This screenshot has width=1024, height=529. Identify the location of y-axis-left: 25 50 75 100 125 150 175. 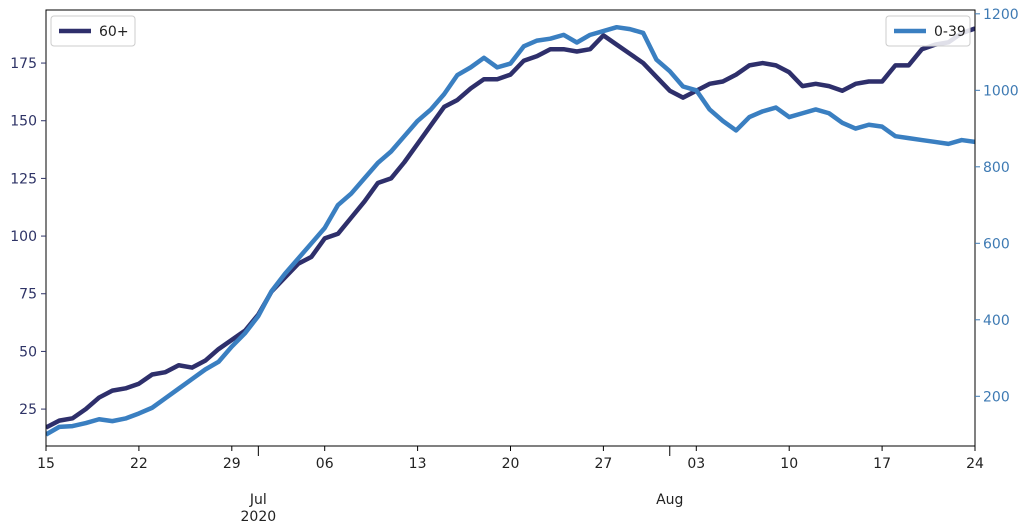
(28, 237).